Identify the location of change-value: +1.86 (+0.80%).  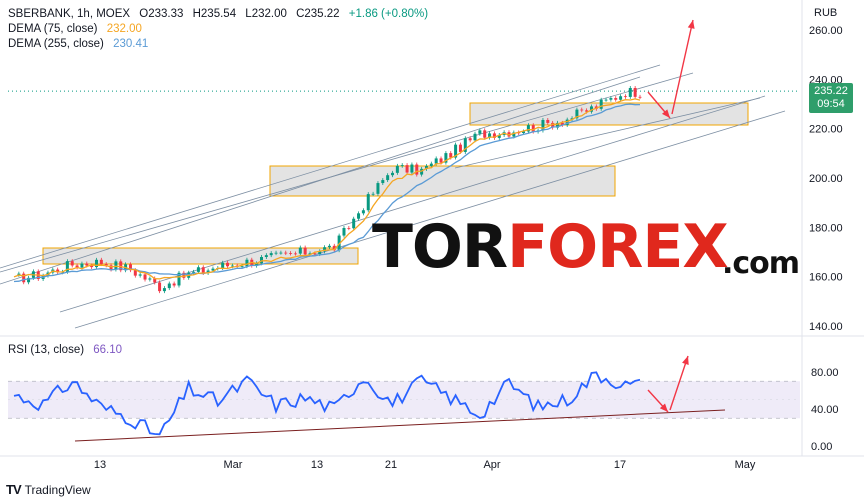
(388, 14).